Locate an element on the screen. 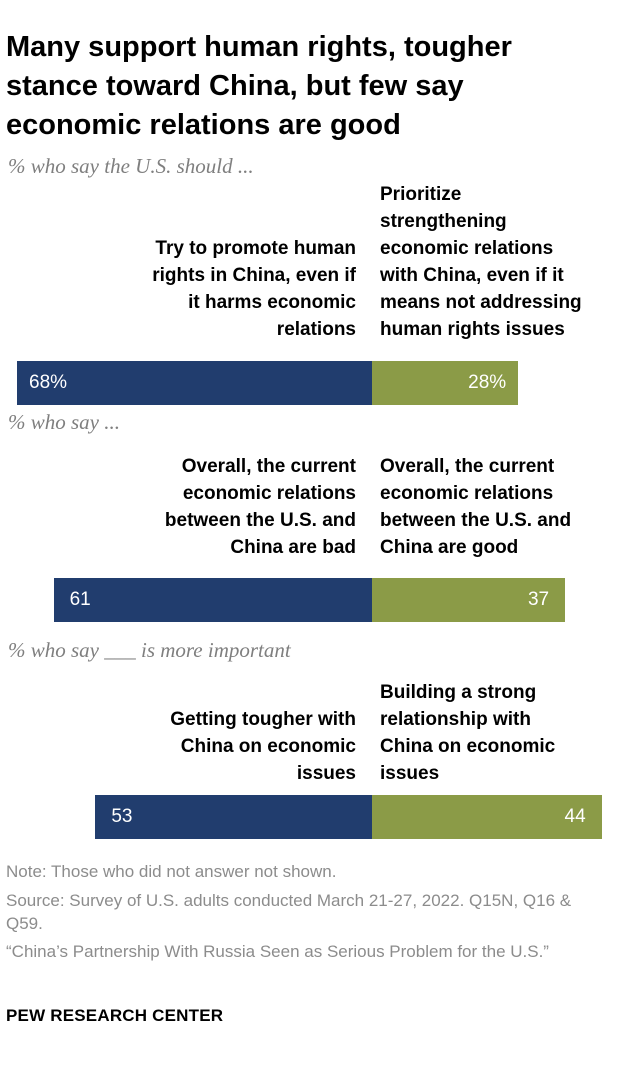  bar-right-3-value: 44 is located at coordinates (575, 816).